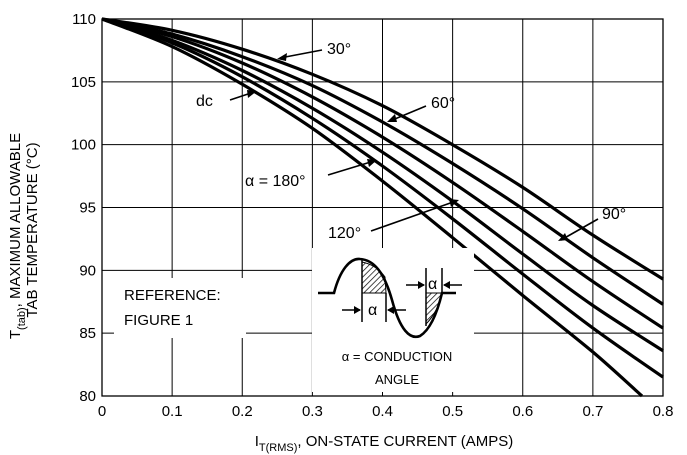 This screenshot has width=687, height=455. Describe the element at coordinates (83, 82) in the screenshot. I see `y-tick-label-5: 105` at that location.